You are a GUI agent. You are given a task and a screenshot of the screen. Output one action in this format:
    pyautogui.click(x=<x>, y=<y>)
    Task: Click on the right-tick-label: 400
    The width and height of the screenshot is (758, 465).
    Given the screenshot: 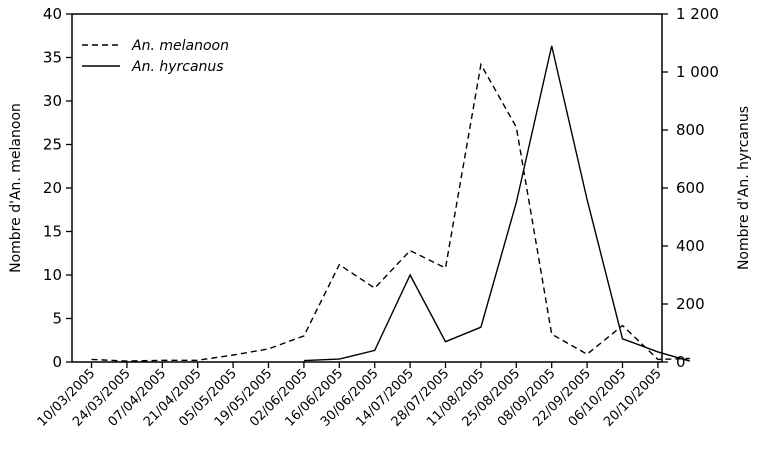 What is the action you would take?
    pyautogui.click(x=690, y=246)
    